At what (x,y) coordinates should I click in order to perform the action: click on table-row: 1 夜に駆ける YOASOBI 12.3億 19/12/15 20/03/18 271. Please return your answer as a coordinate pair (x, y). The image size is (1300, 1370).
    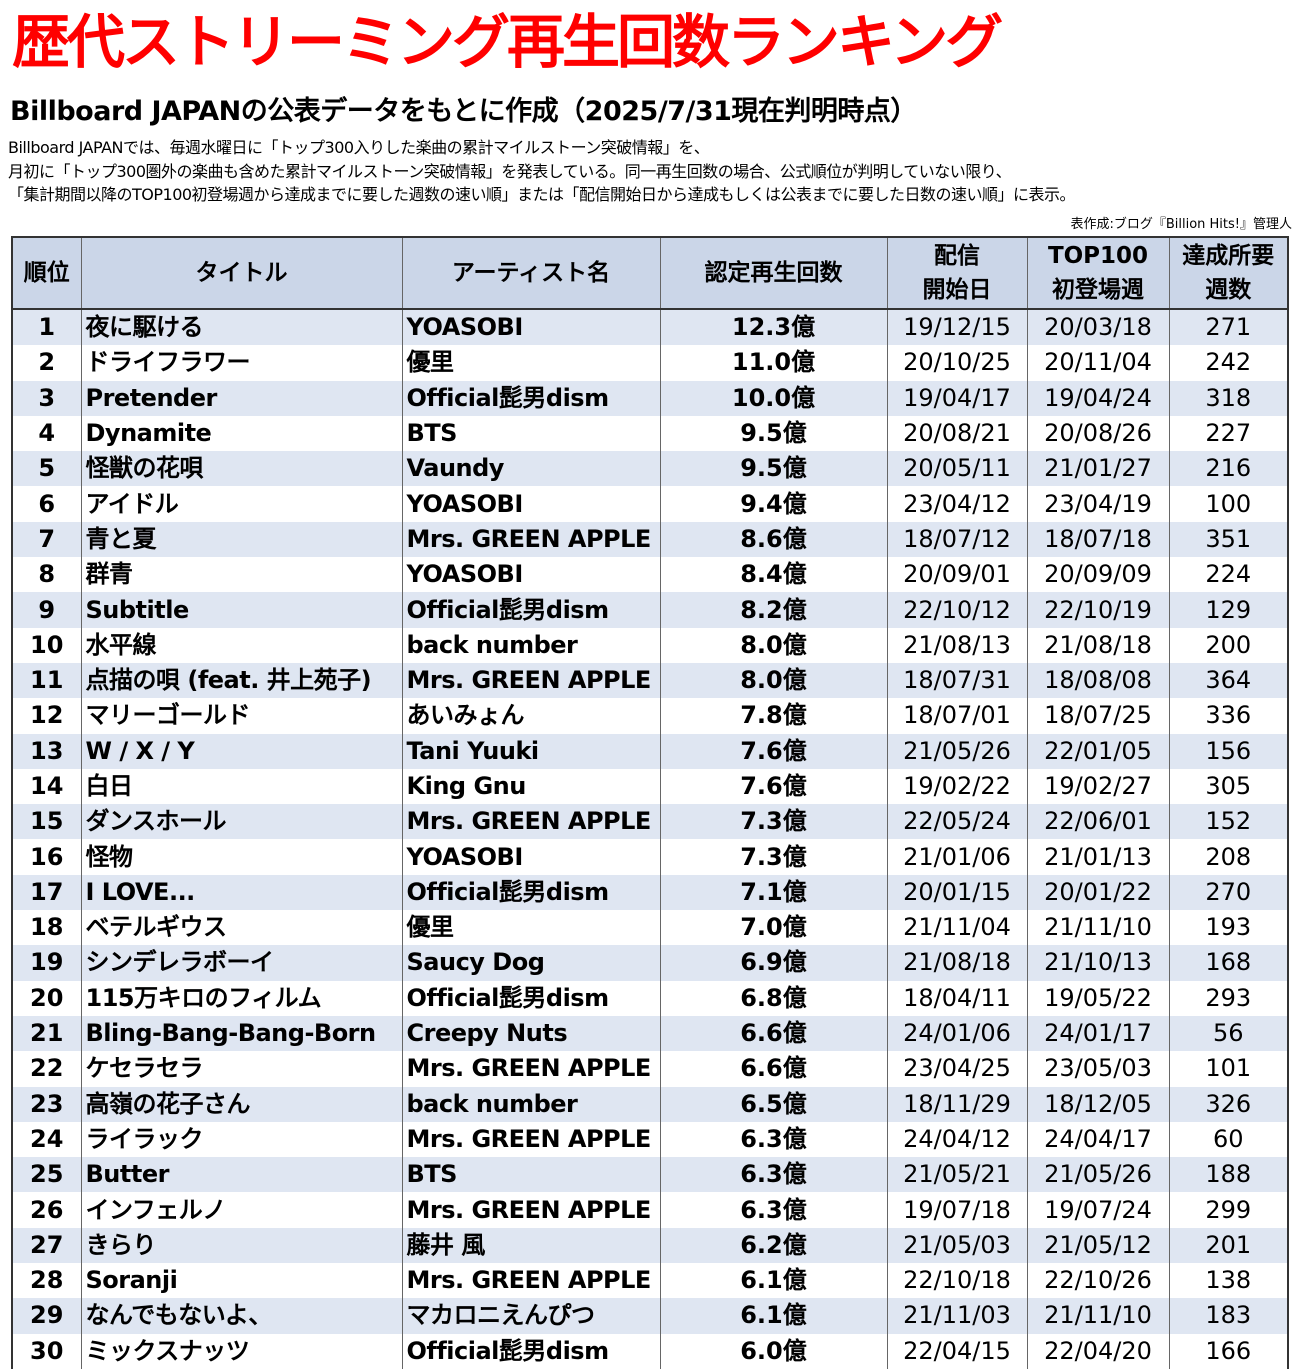
    Looking at the image, I should click on (650, 327).